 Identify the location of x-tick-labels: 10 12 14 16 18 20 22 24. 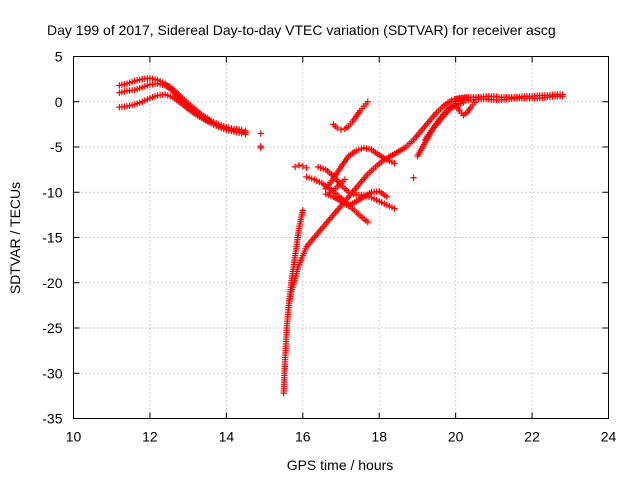
(341, 437).